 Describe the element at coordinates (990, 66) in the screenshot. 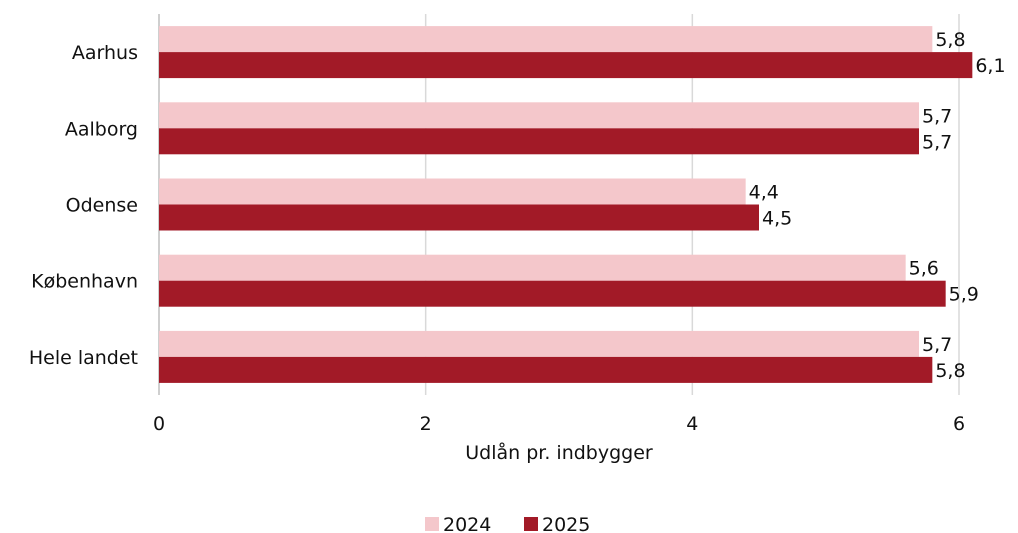

I see `data-label-2025: 6,1` at that location.